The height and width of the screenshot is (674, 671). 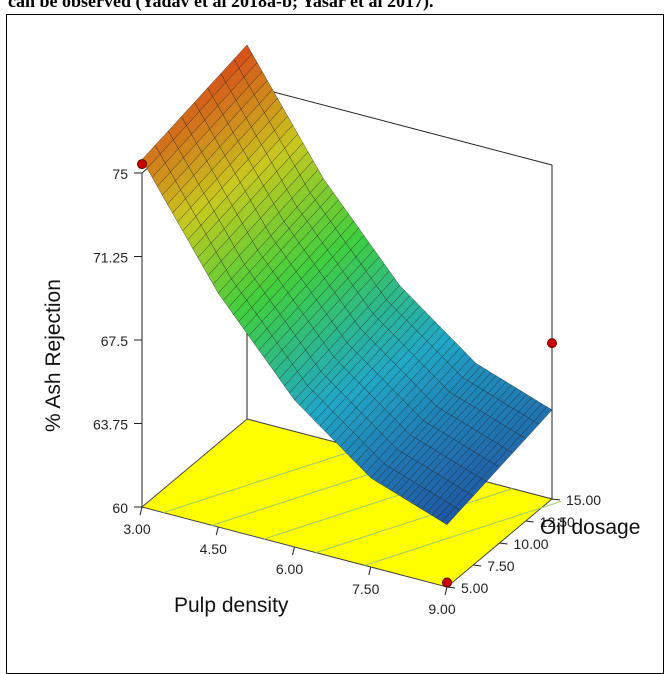 I want to click on y-tick-label: 7.50, so click(x=500, y=566).